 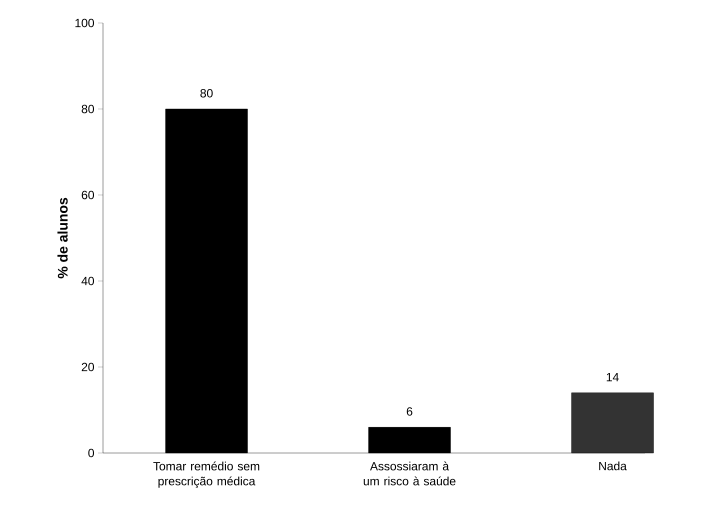 What do you see at coordinates (62, 238) in the screenshot?
I see `y-axis-title: % de alunos` at bounding box center [62, 238].